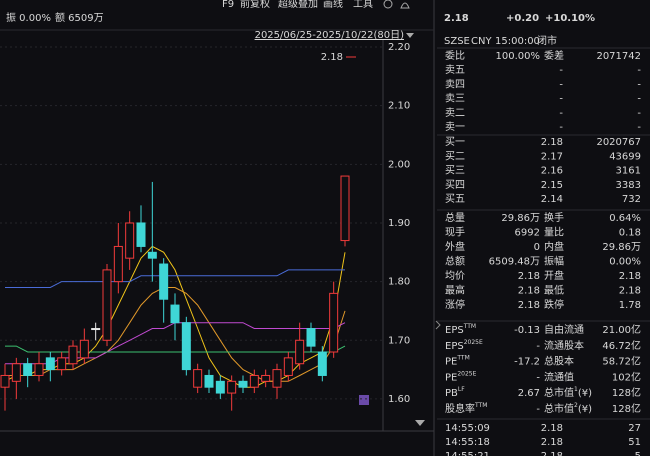  What do you see at coordinates (363, 5) in the screenshot?
I see `toolbar-button: 工具` at bounding box center [363, 5].